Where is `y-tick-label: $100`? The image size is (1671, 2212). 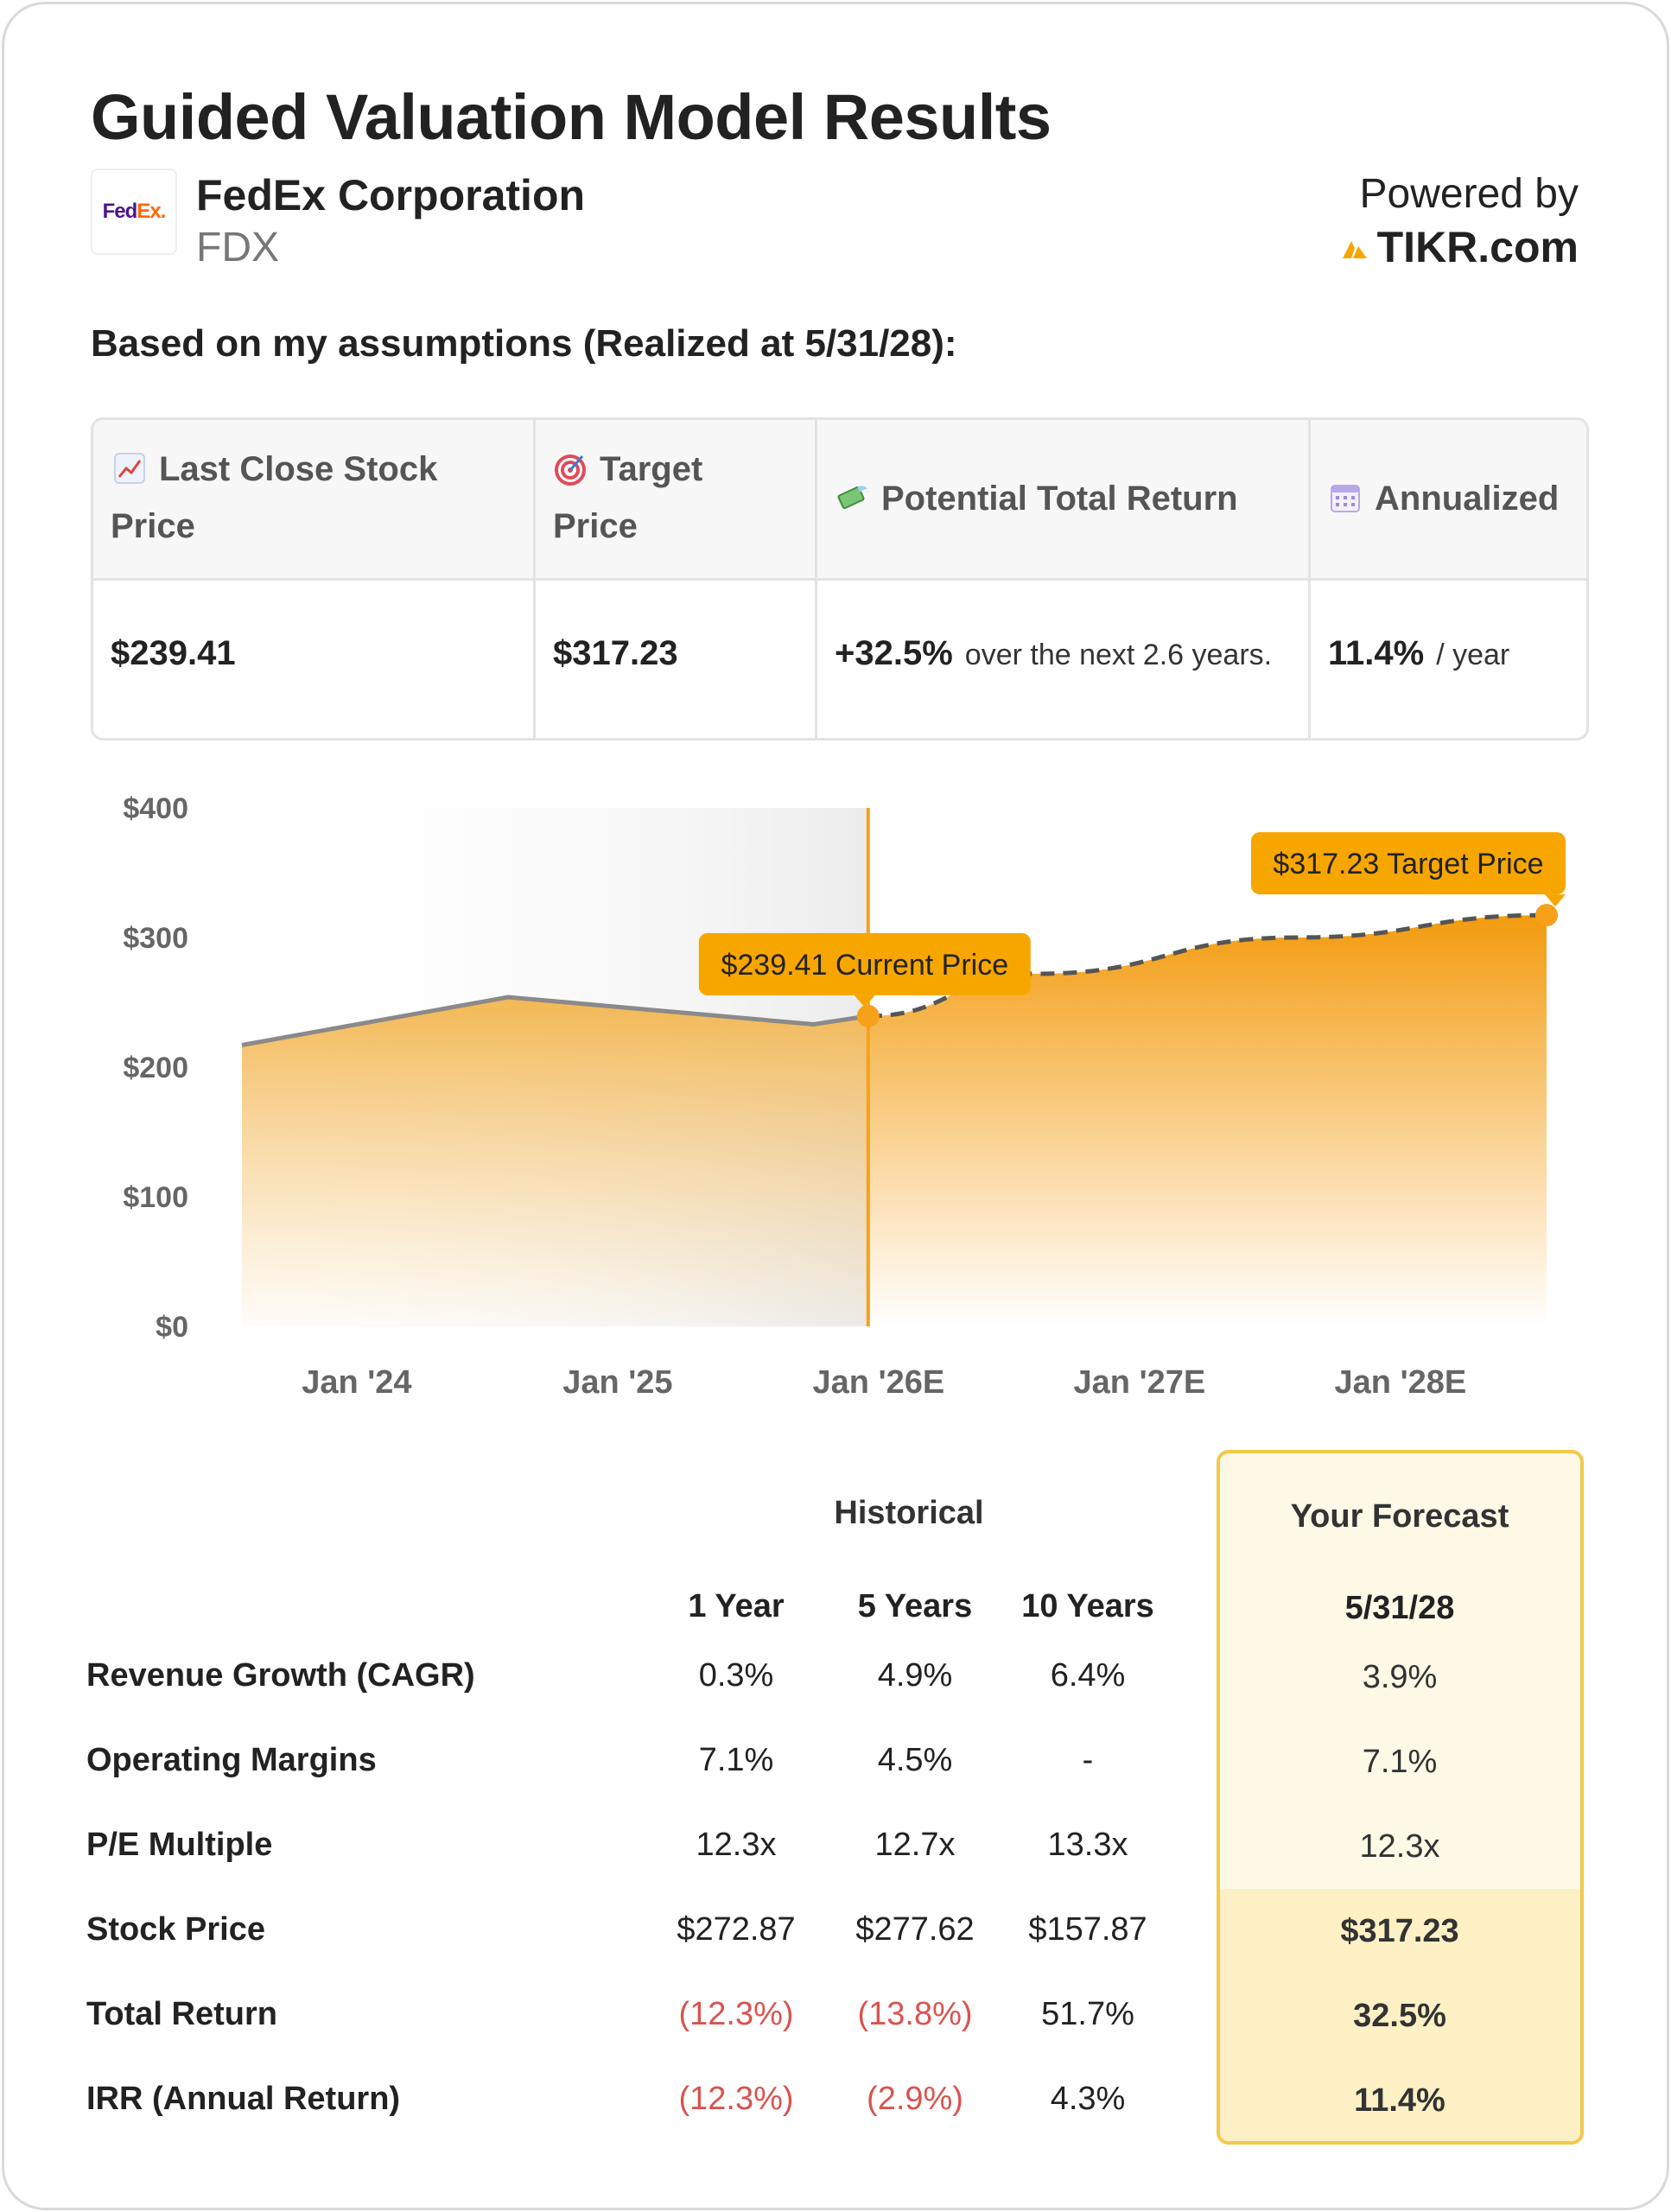
y-tick-label: $100 is located at coordinates (155, 1197).